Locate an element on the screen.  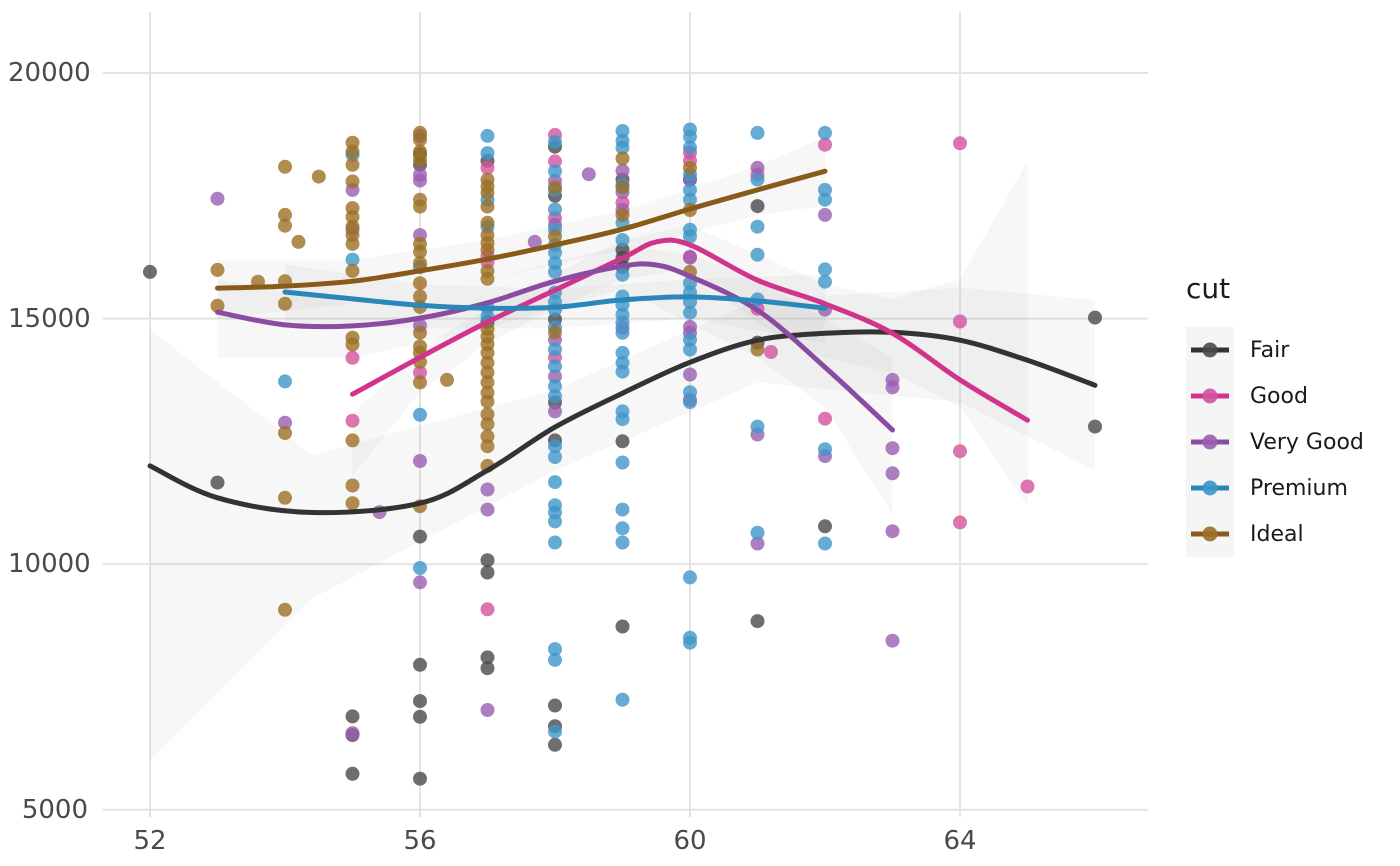
legend-label-good: Good is located at coordinates (1279, 396).